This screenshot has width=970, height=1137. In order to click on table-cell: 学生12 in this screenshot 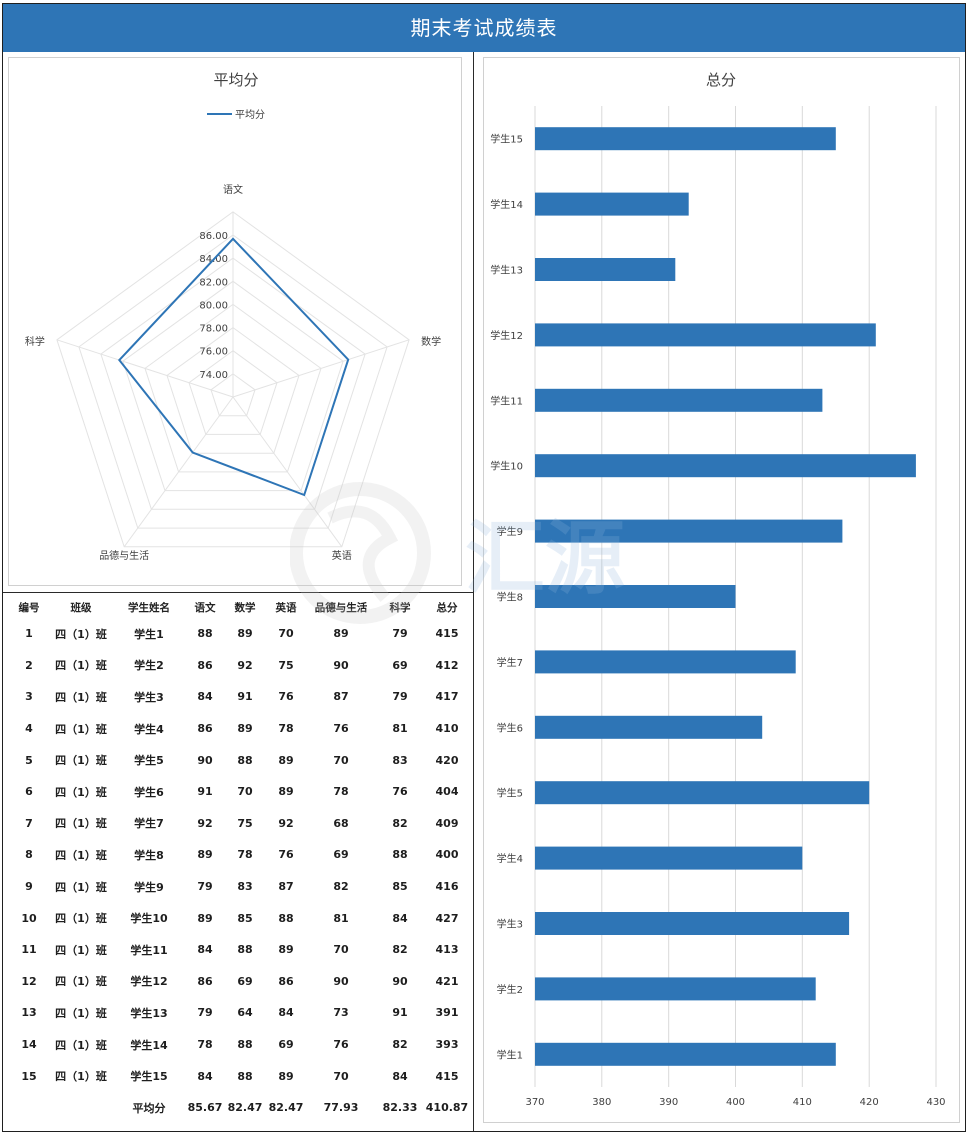, I will do `click(149, 982)`.